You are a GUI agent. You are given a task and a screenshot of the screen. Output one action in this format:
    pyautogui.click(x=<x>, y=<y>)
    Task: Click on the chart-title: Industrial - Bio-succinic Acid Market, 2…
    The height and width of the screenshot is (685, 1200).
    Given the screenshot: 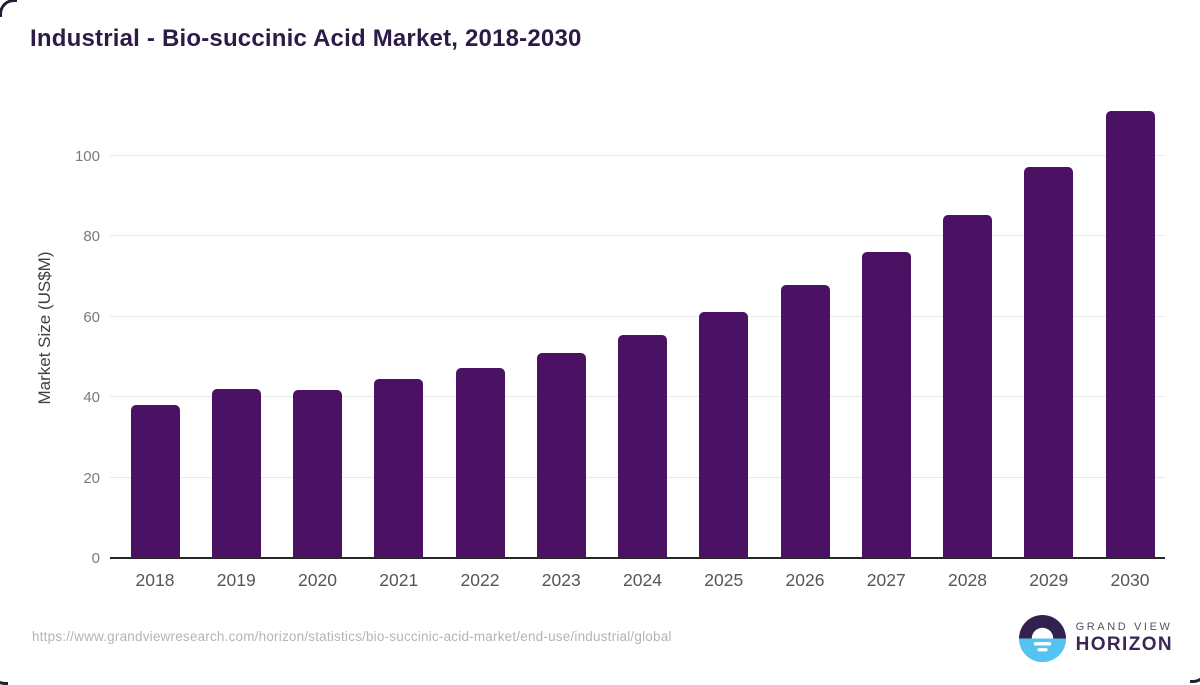 What is the action you would take?
    pyautogui.click(x=306, y=38)
    